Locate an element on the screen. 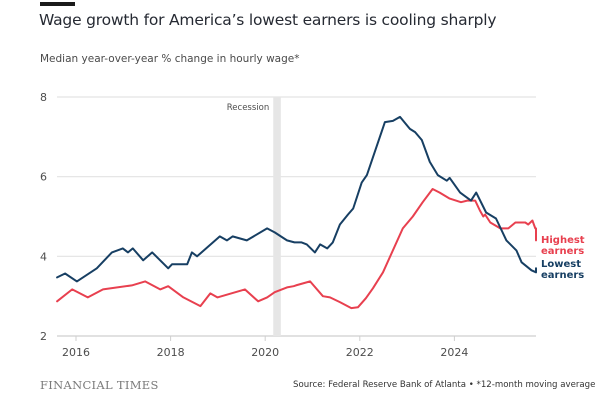 Image resolution: width=602 pixels, height=405 pixels. y-tick-label: 8 is located at coordinates (43, 97).